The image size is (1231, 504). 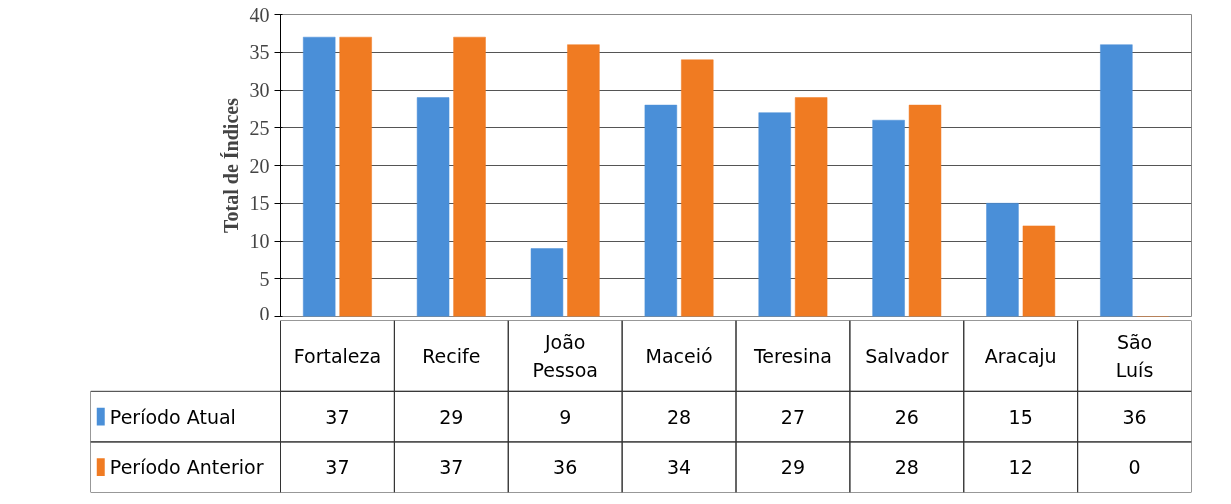 What do you see at coordinates (565, 416) in the screenshot?
I see `data-label: 9` at bounding box center [565, 416].